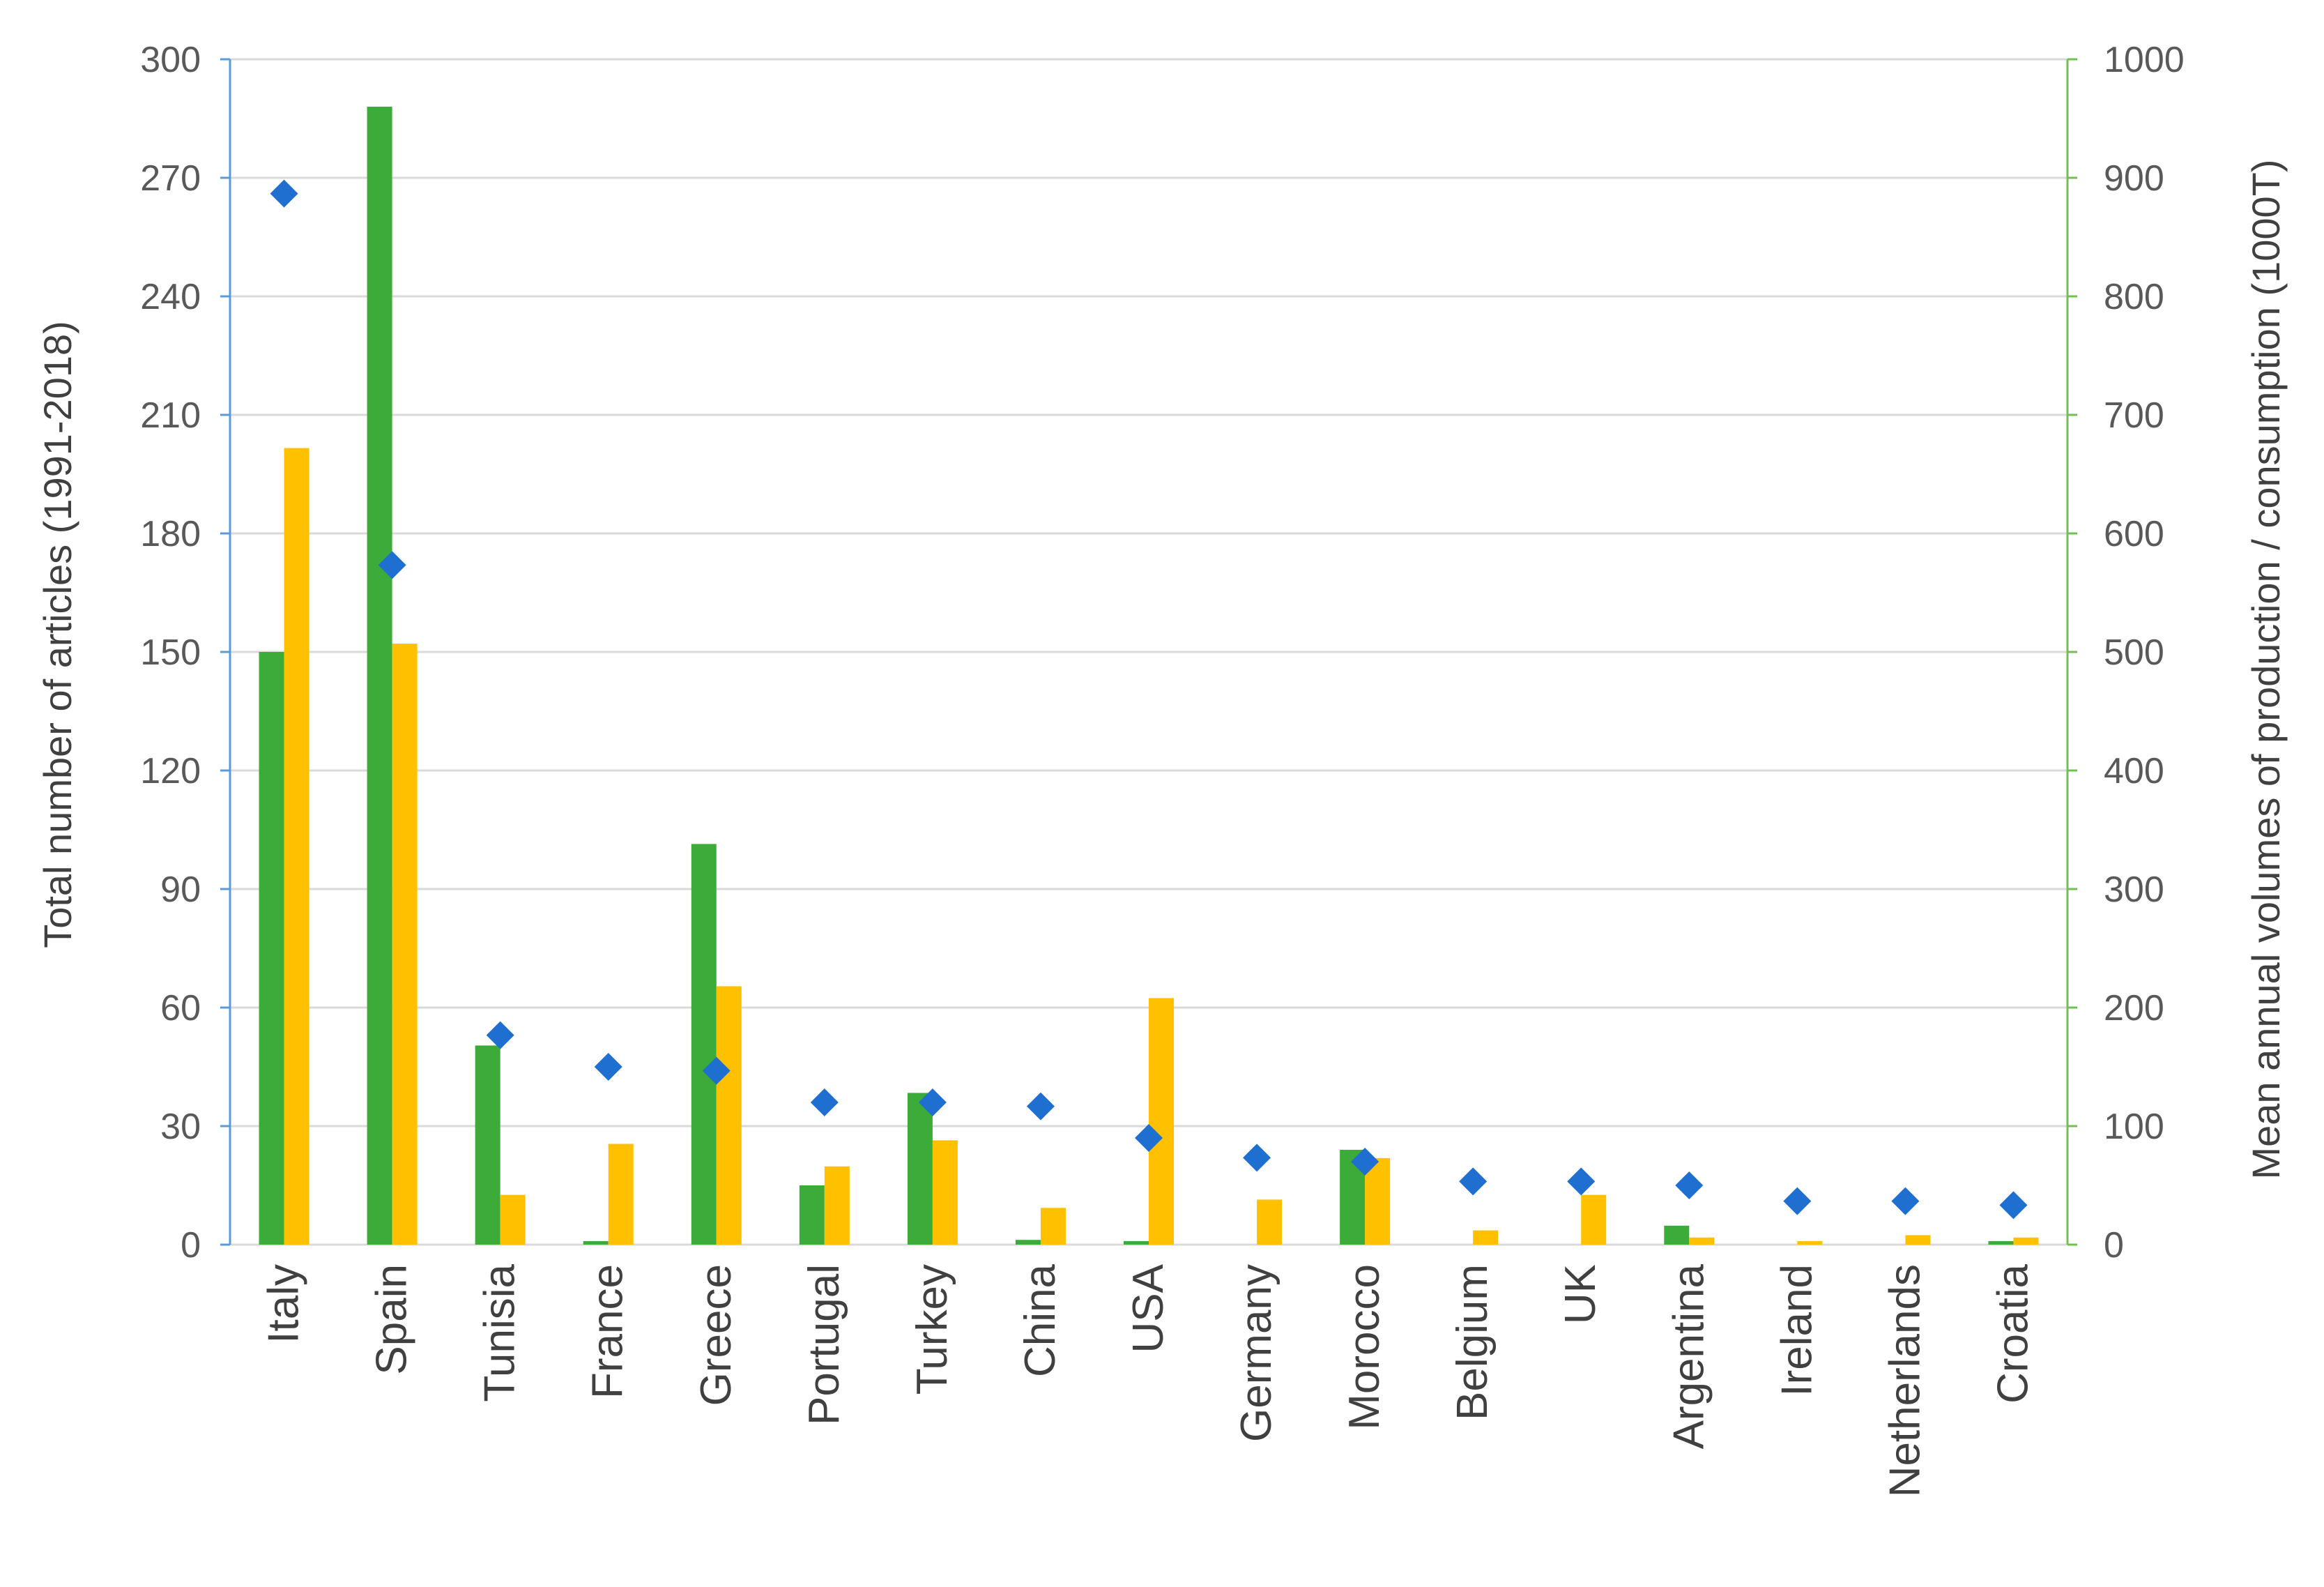  What do you see at coordinates (171, 415) in the screenshot?
I see `left-tick-label: 210` at bounding box center [171, 415].